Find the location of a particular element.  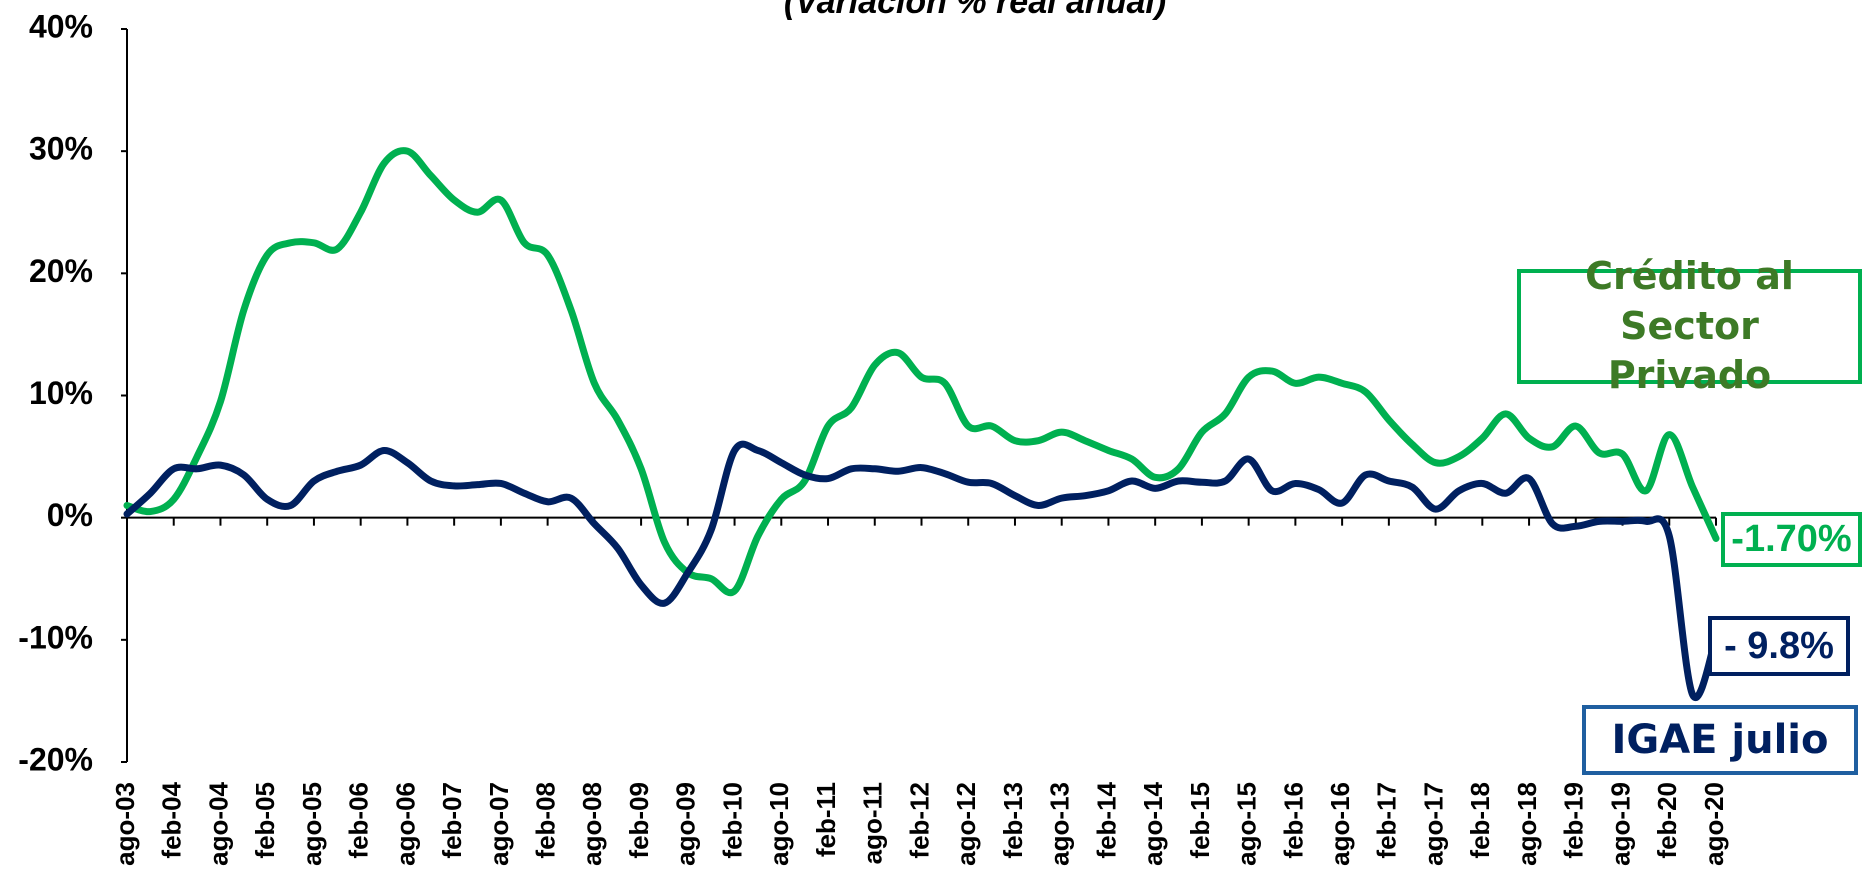

x-tick-label: ago-09 is located at coordinates (686, 824).